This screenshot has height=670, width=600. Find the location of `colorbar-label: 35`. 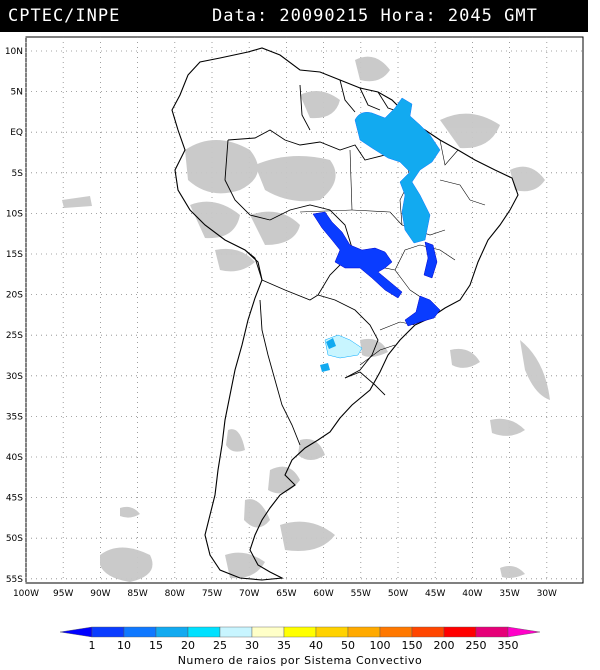

colorbar-label: 35 is located at coordinates (284, 645).